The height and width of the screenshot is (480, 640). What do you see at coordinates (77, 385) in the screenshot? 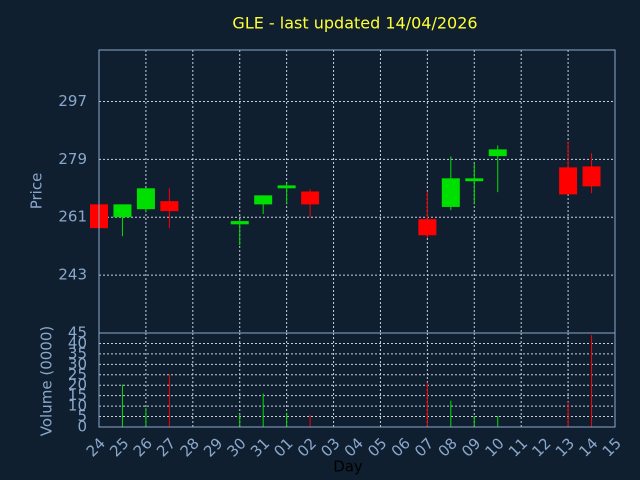
I see `volume-tick-label: 20` at bounding box center [77, 385].